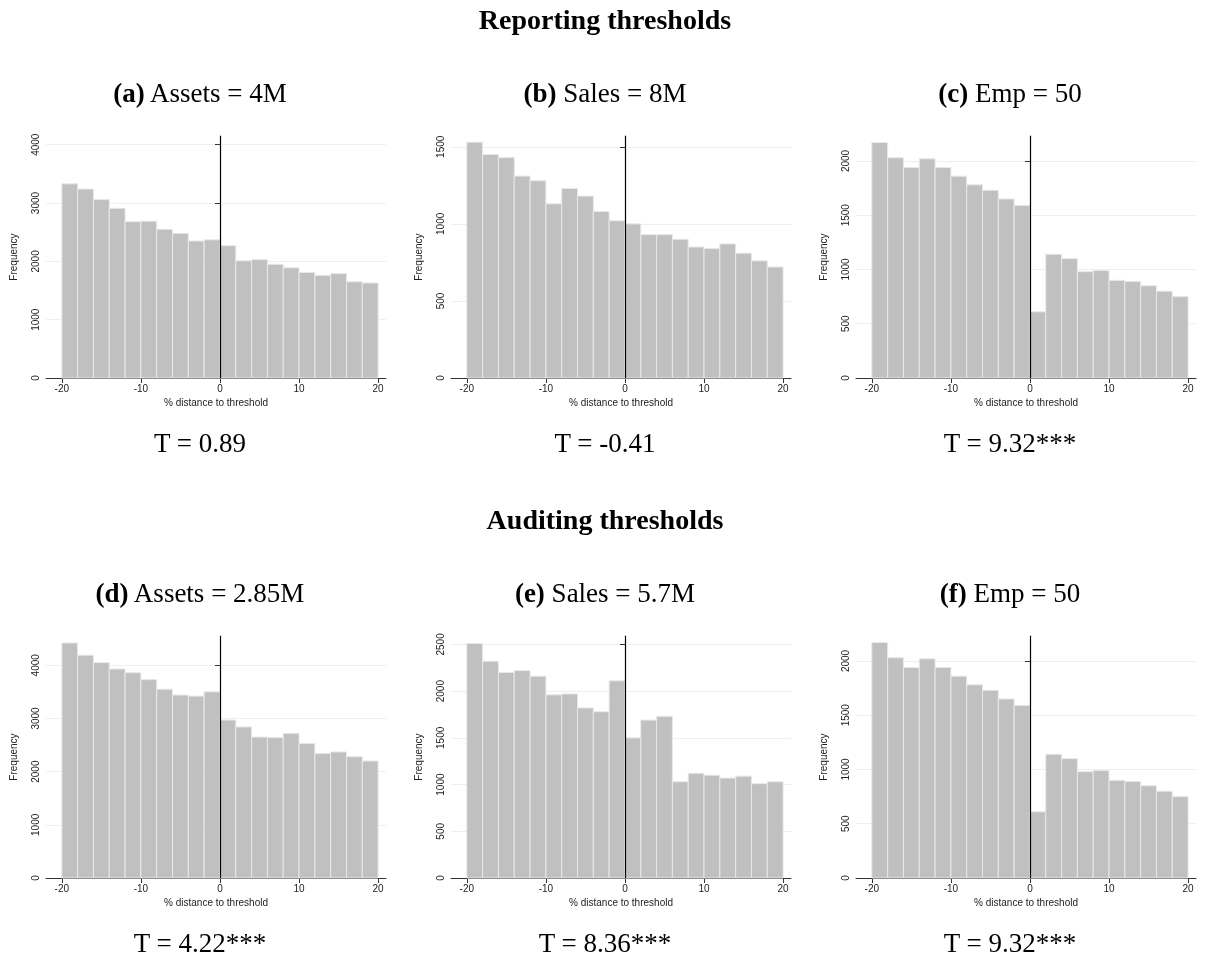  What do you see at coordinates (1010, 593) in the screenshot?
I see `chart-title: (f) Emp = 50` at bounding box center [1010, 593].